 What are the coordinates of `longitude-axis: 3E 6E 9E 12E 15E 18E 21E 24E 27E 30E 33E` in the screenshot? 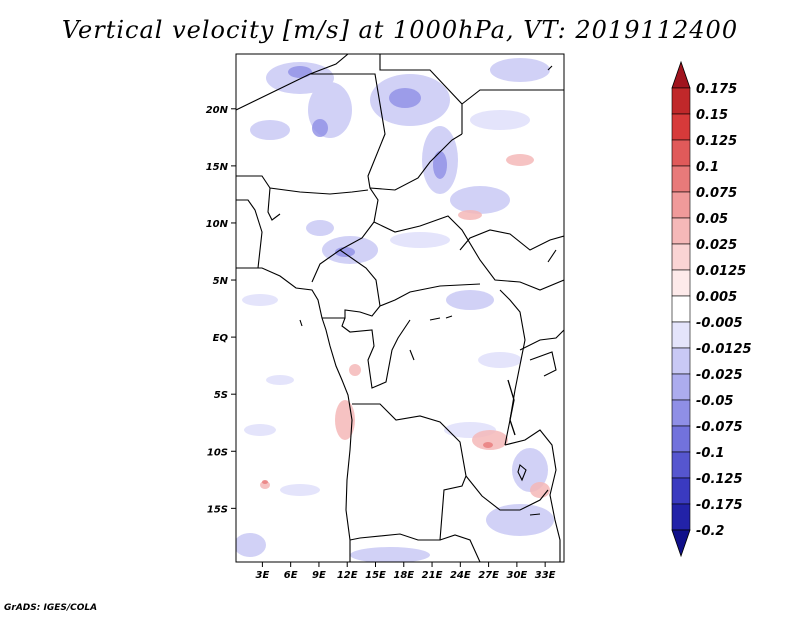 It's located at (405, 571).